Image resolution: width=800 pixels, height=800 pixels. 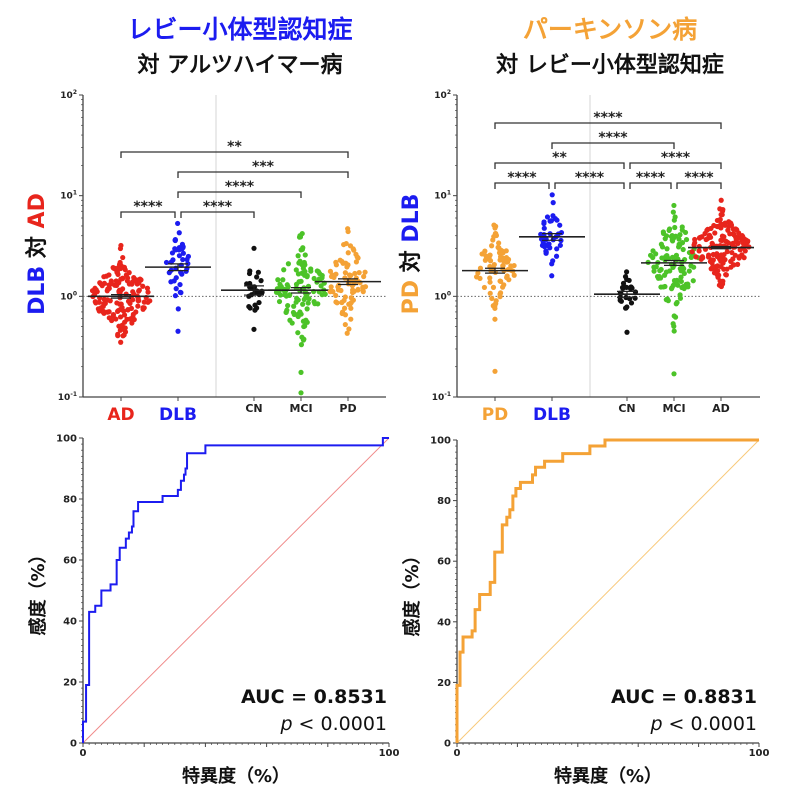 I want to click on auc-label: AUC = 0.8531, so click(x=314, y=697).